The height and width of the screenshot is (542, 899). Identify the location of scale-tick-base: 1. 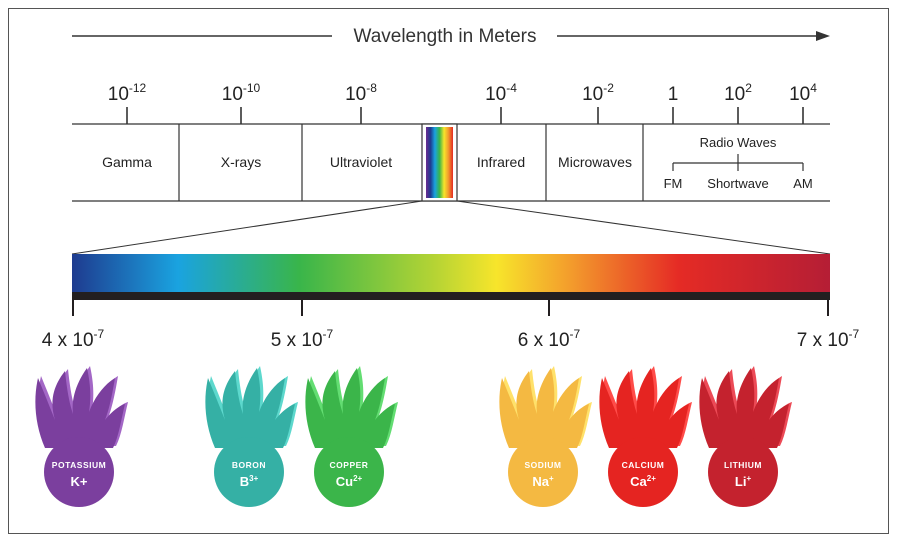
(673, 94).